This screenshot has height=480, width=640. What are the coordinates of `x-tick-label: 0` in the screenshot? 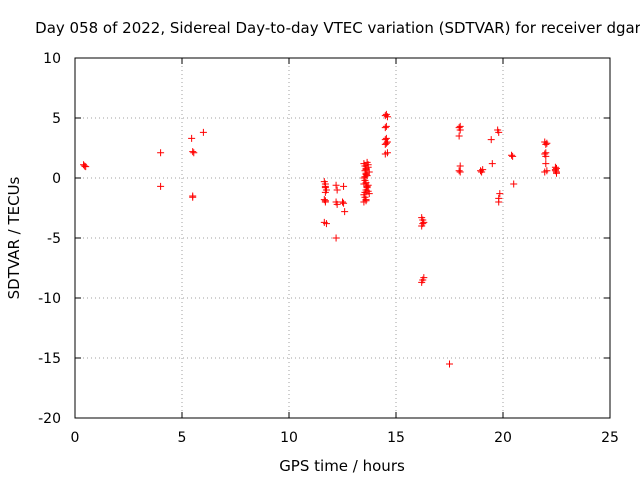 It's located at (75, 438).